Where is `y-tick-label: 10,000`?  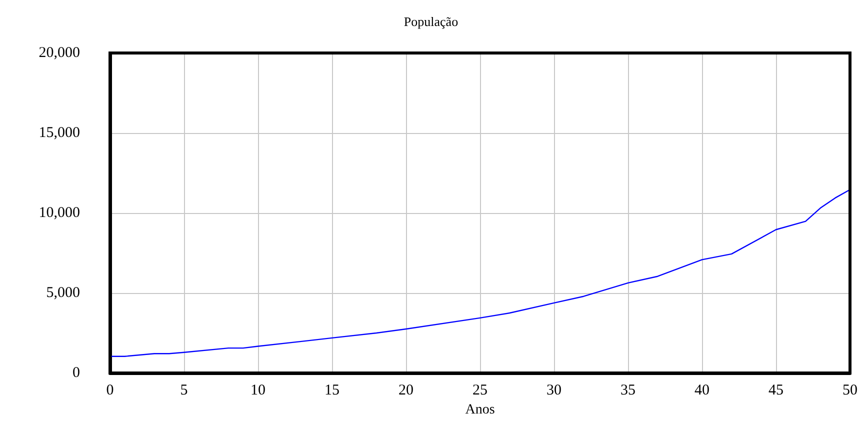 y-tick-label: 10,000 is located at coordinates (59, 213).